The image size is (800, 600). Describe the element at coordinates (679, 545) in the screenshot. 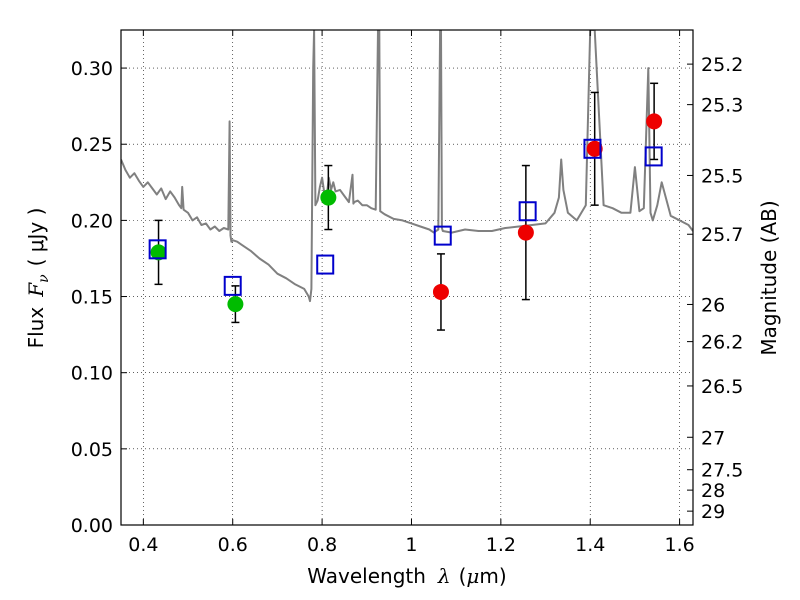

I see `x-tick-label: 1.6` at that location.